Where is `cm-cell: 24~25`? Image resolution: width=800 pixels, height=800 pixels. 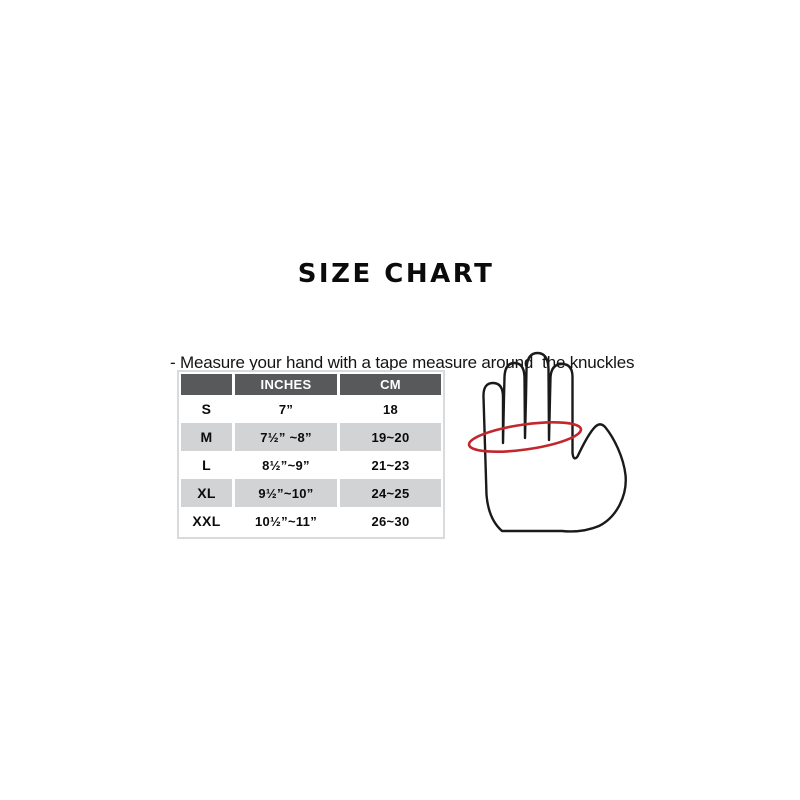 cm-cell: 24~25 is located at coordinates (390, 493).